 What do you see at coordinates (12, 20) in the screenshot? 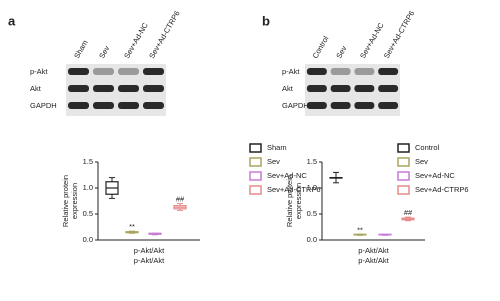
I see `panel-label: a` at bounding box center [12, 20].